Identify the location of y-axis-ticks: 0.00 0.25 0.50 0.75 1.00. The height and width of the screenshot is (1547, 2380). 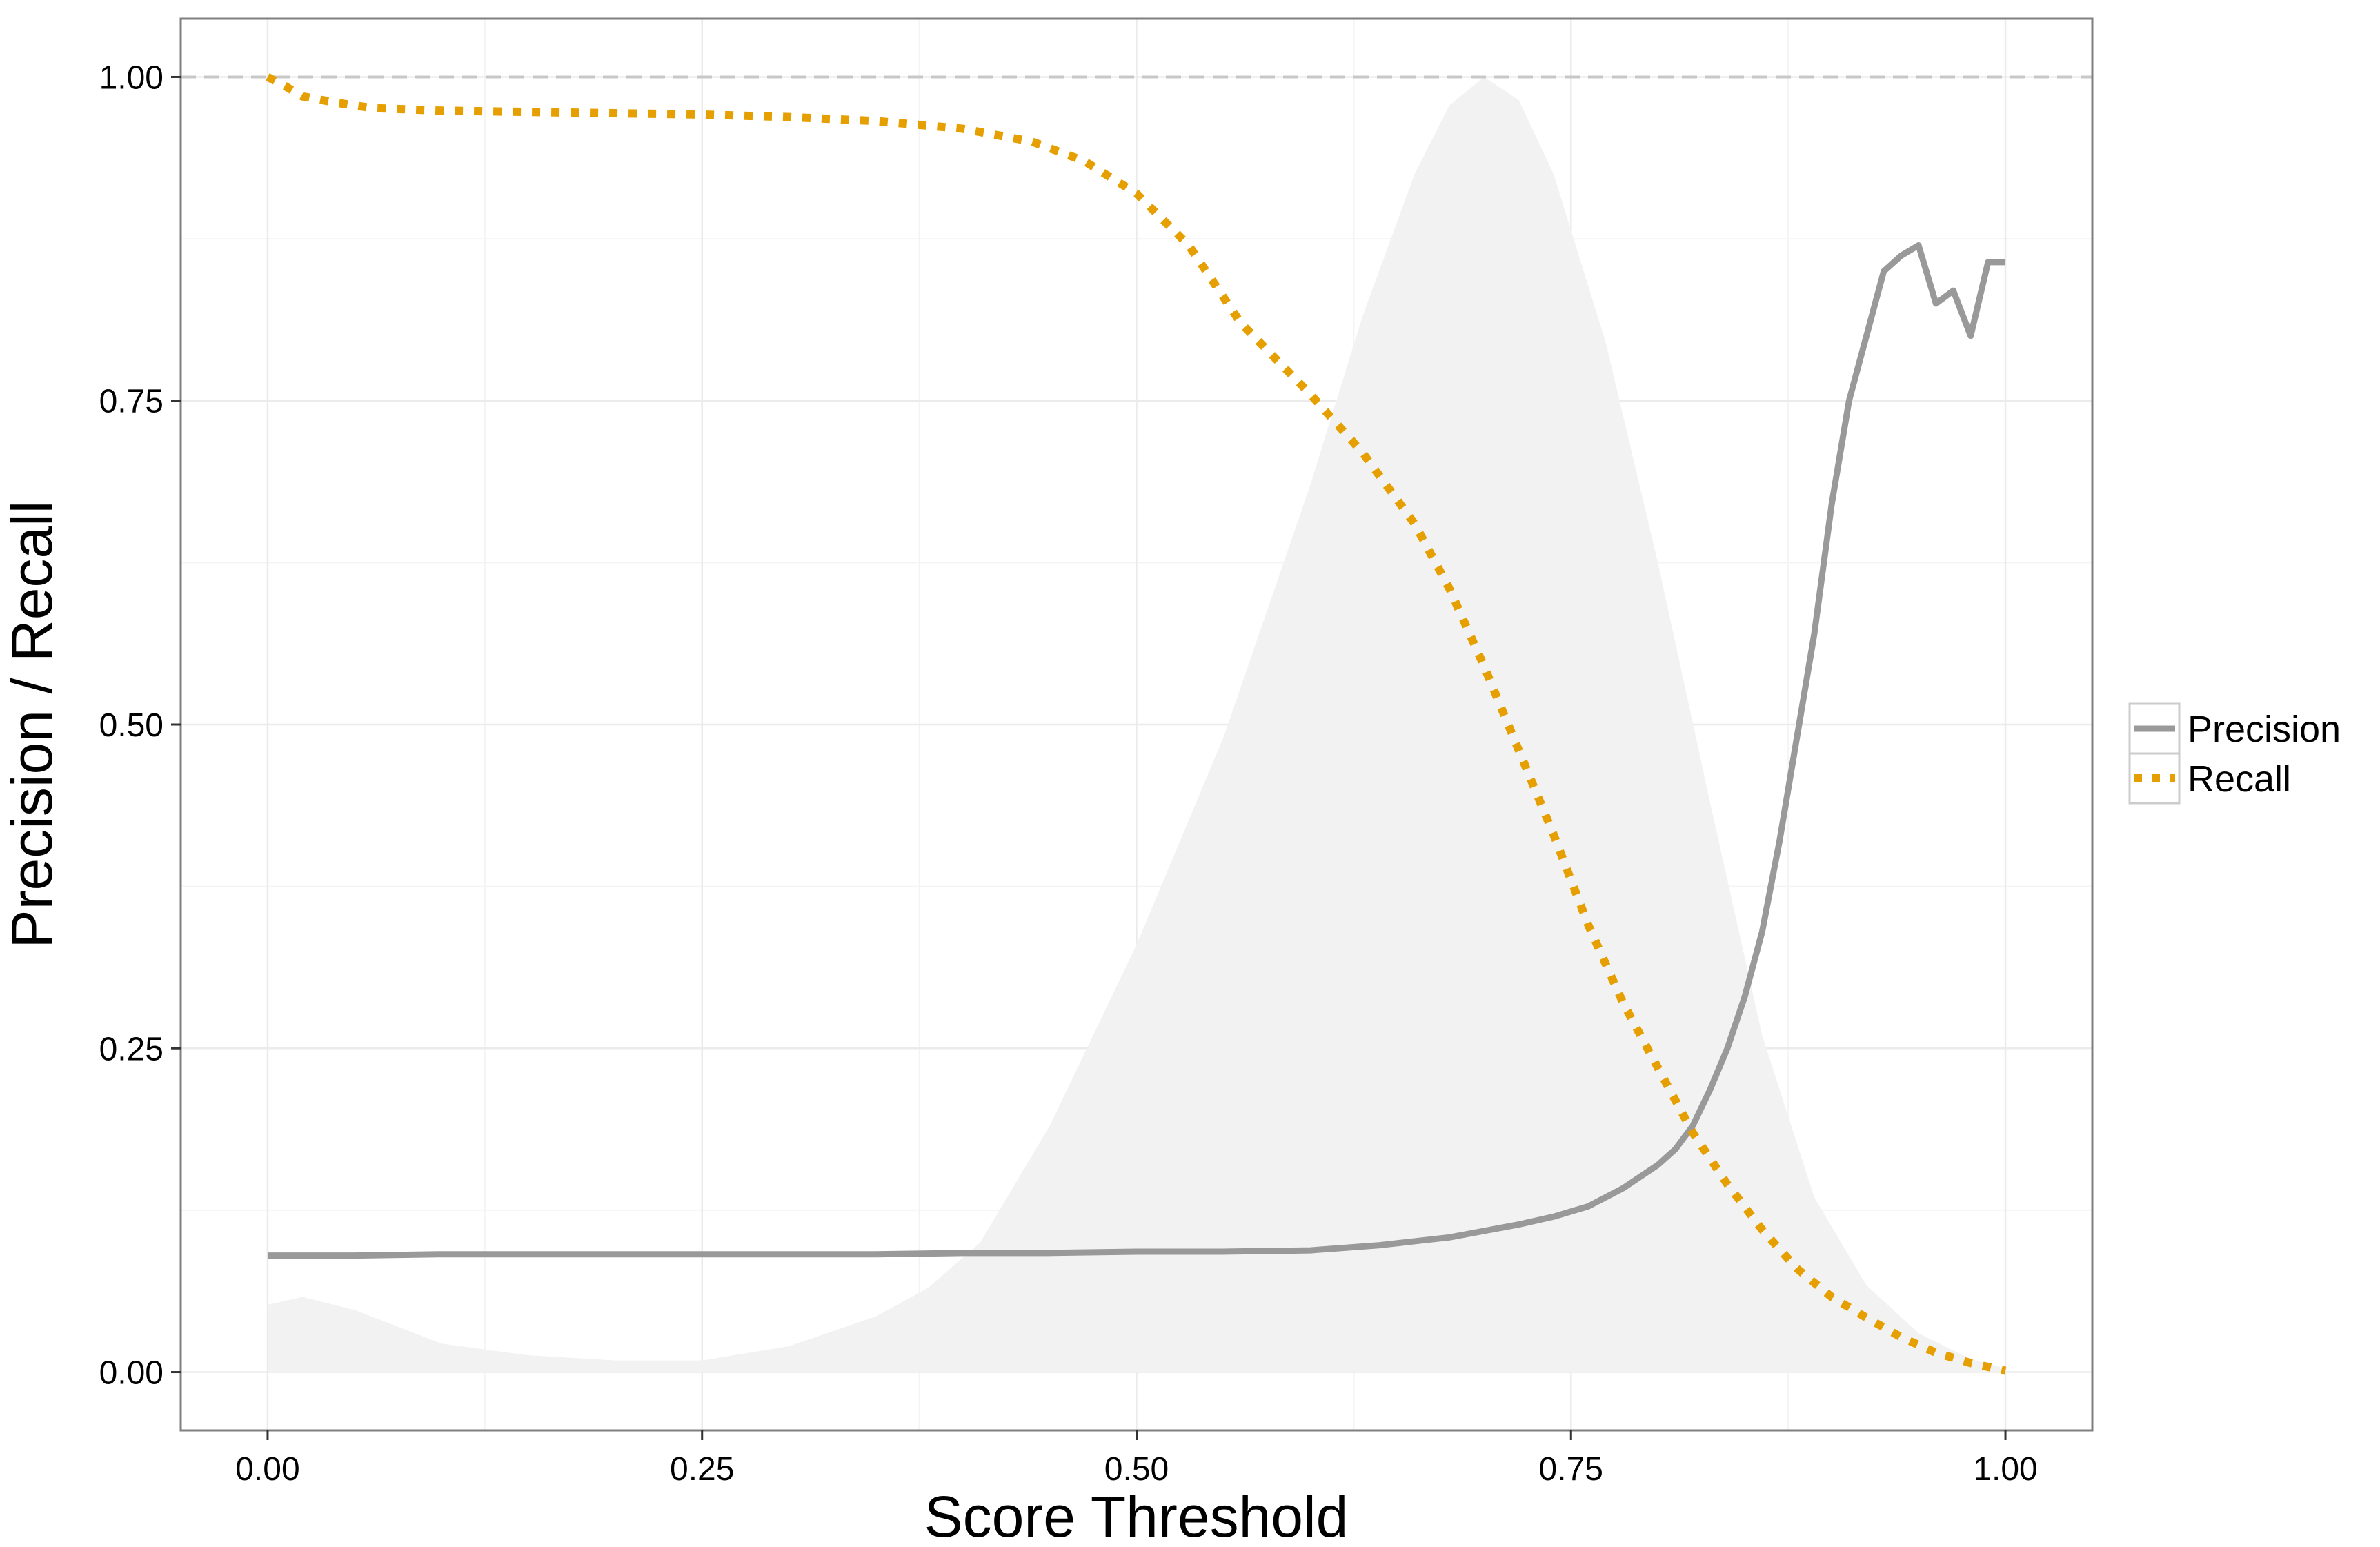
(140, 725).